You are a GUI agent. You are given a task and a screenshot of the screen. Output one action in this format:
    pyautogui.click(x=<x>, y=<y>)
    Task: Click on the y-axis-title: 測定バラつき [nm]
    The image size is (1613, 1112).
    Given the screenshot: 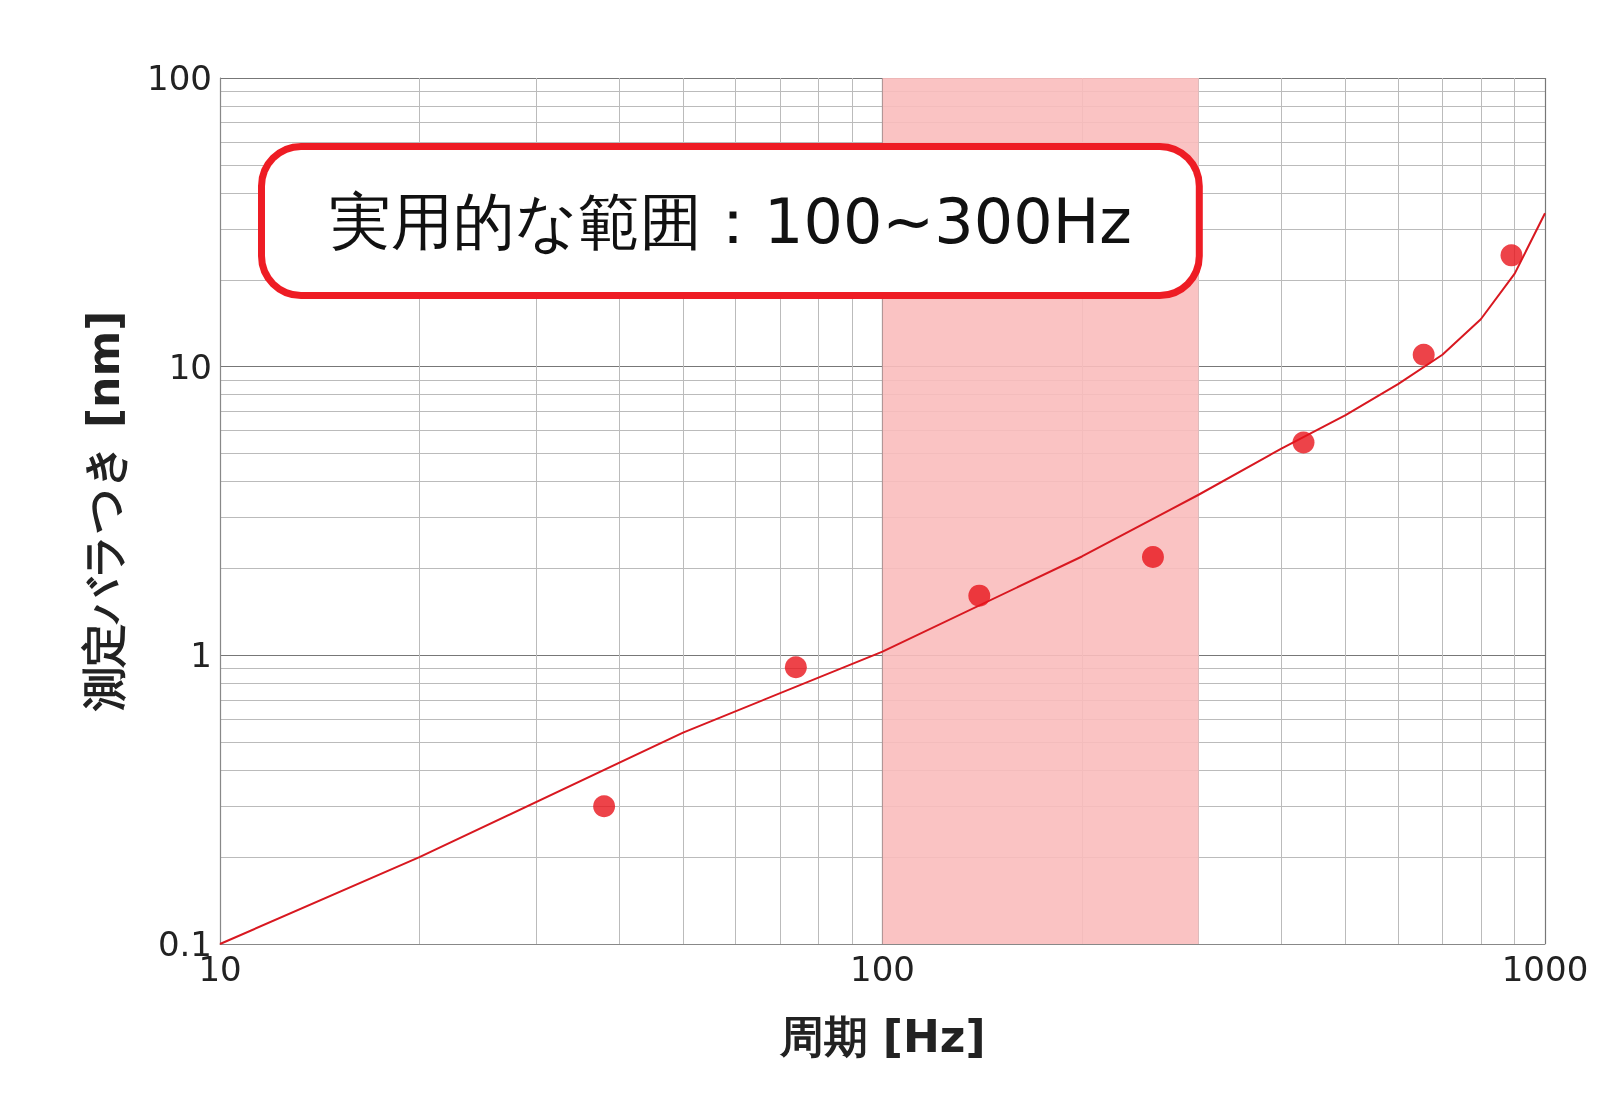 What is the action you would take?
    pyautogui.click(x=103, y=511)
    